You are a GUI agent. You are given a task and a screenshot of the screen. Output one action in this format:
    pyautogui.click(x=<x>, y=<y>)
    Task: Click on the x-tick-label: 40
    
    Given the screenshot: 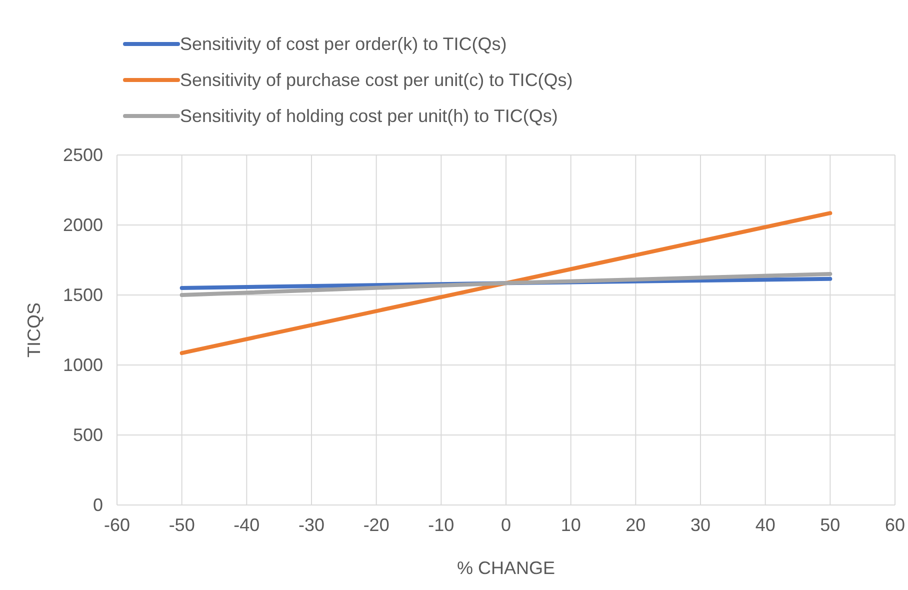 What is the action you would take?
    pyautogui.click(x=765, y=525)
    